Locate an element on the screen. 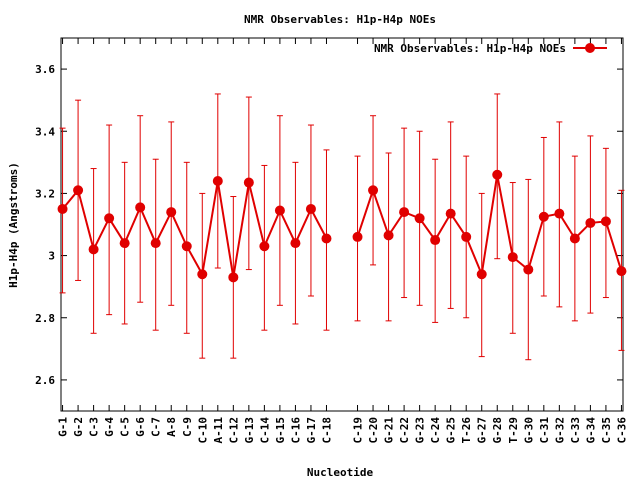 This screenshot has width=640, height=480. x-tick-label: G-15 is located at coordinates (280, 430).